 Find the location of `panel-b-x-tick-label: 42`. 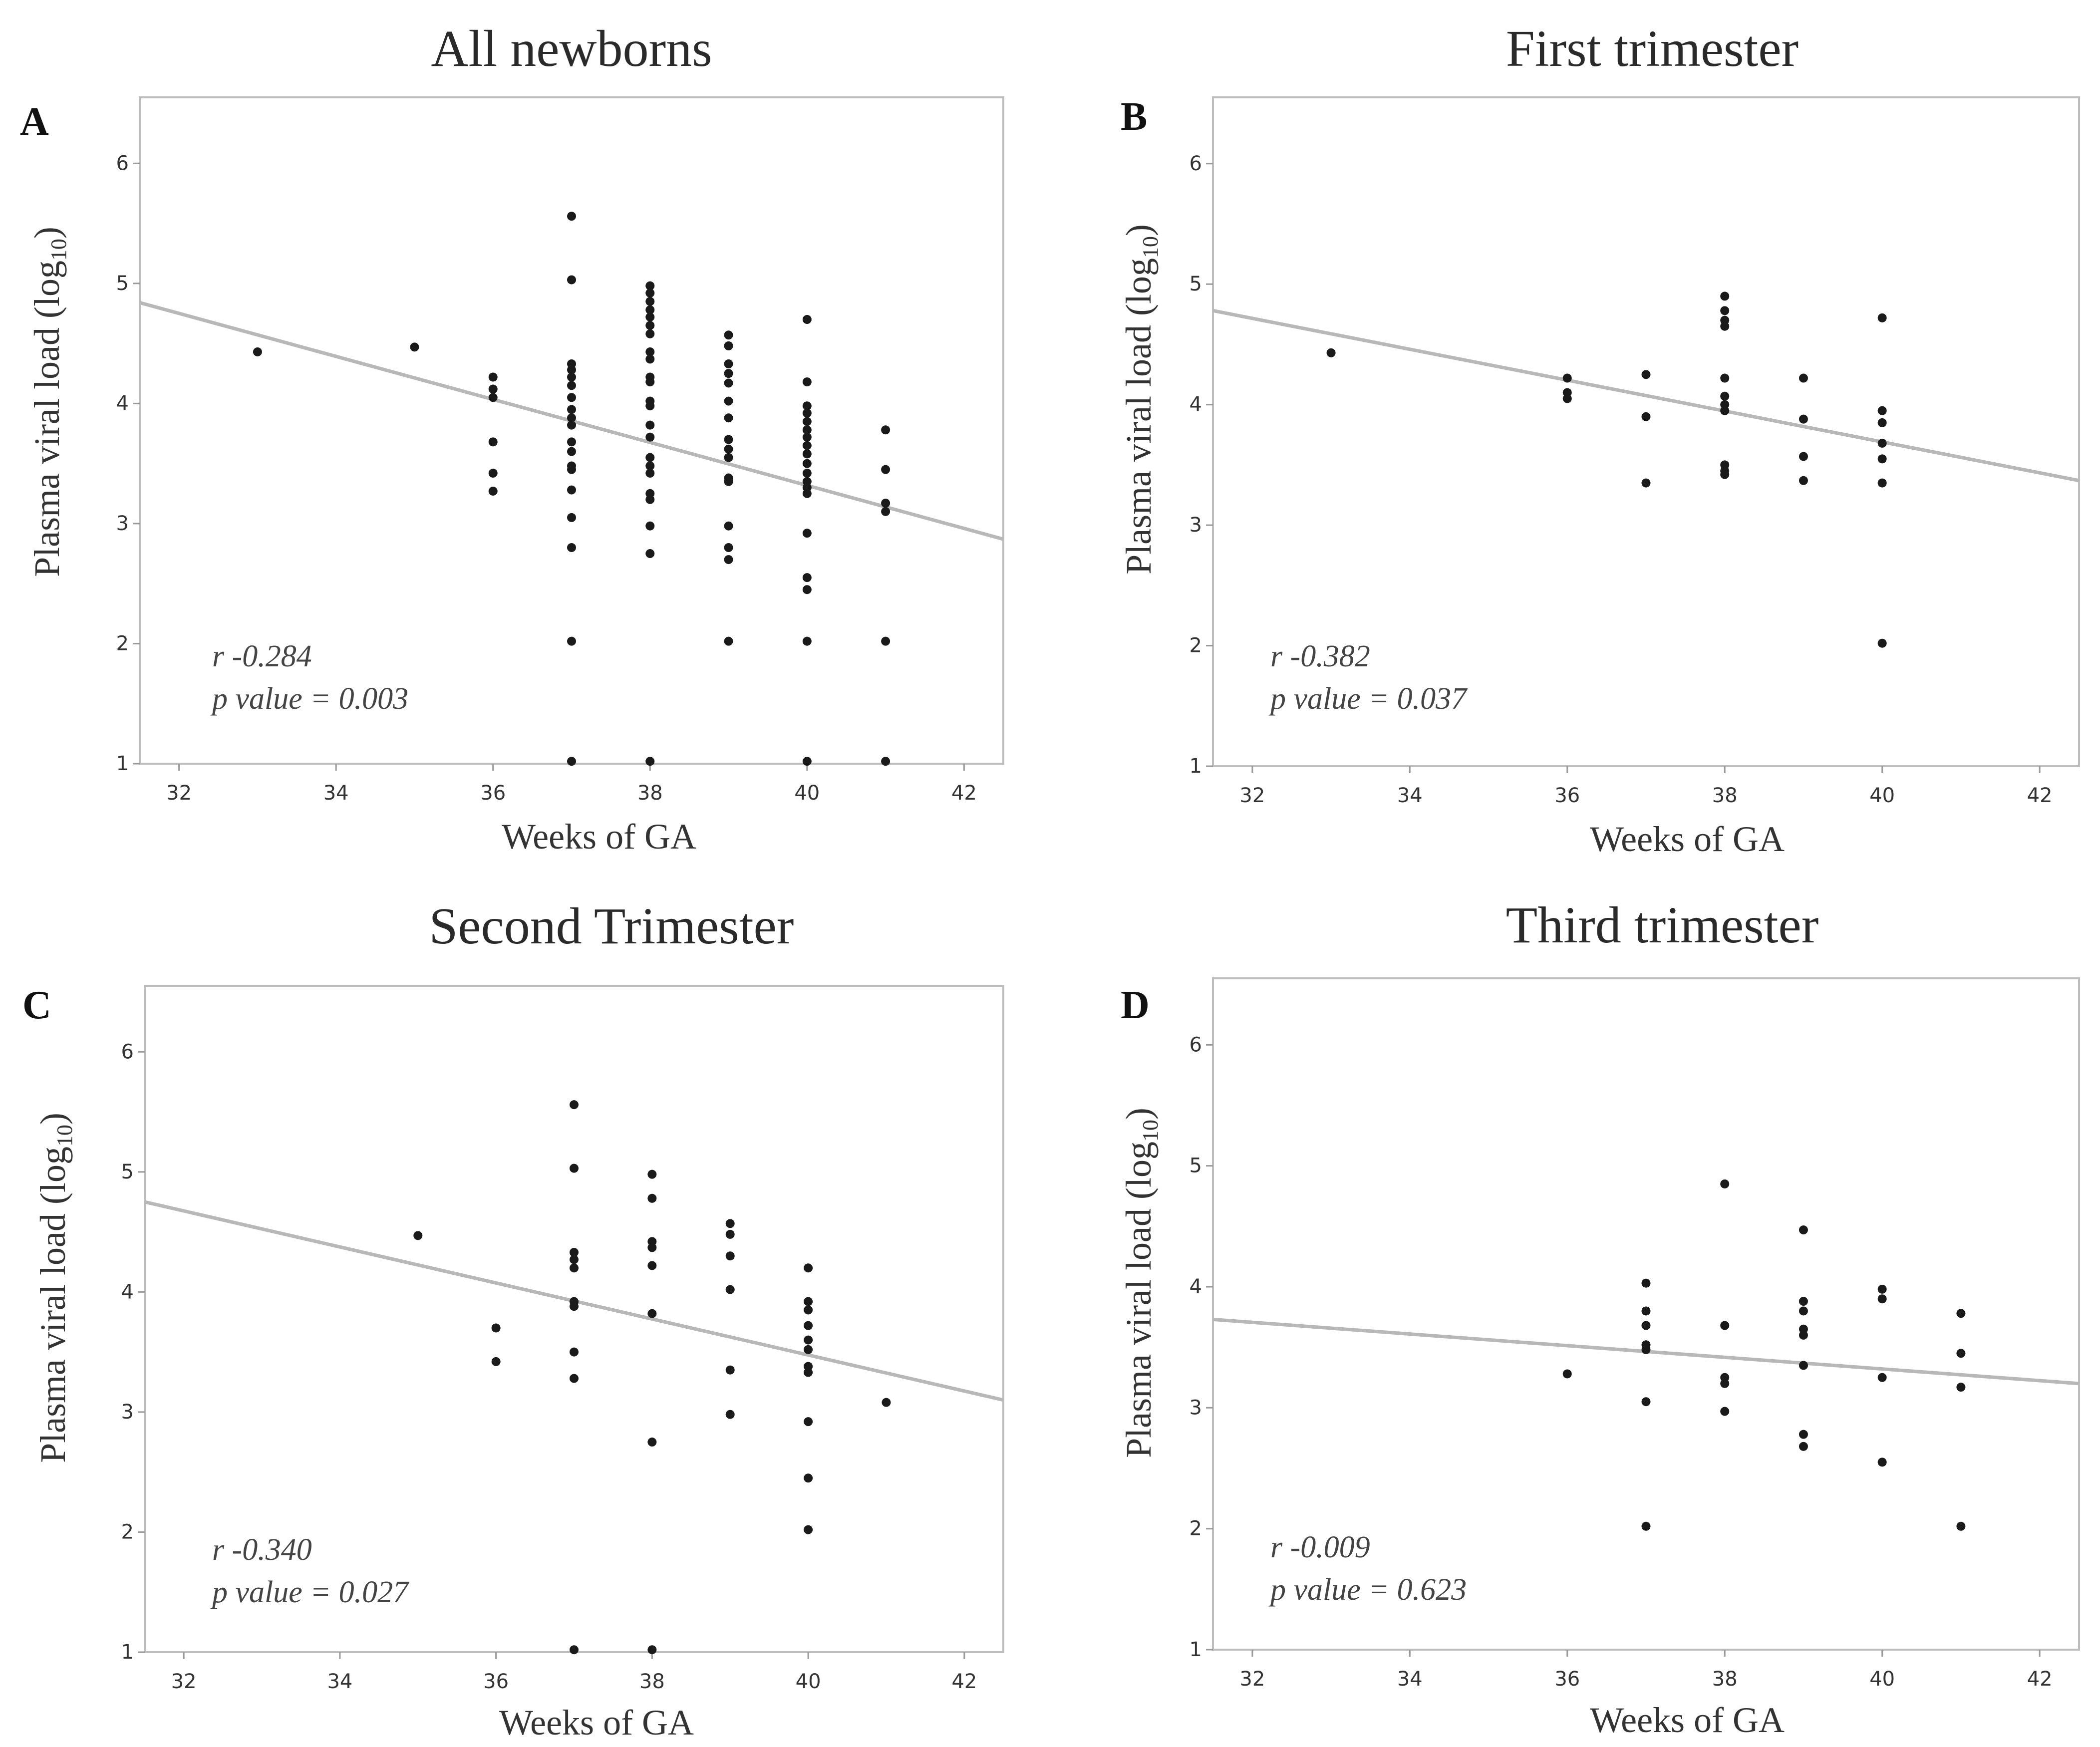

panel-b-x-tick-label: 42 is located at coordinates (2040, 796).